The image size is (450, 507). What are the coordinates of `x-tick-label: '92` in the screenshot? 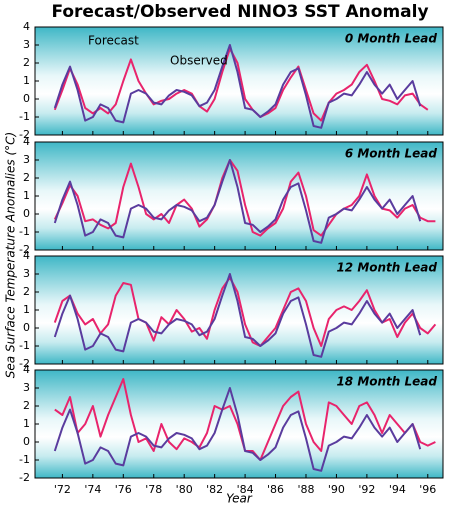 It's located at (366, 489).